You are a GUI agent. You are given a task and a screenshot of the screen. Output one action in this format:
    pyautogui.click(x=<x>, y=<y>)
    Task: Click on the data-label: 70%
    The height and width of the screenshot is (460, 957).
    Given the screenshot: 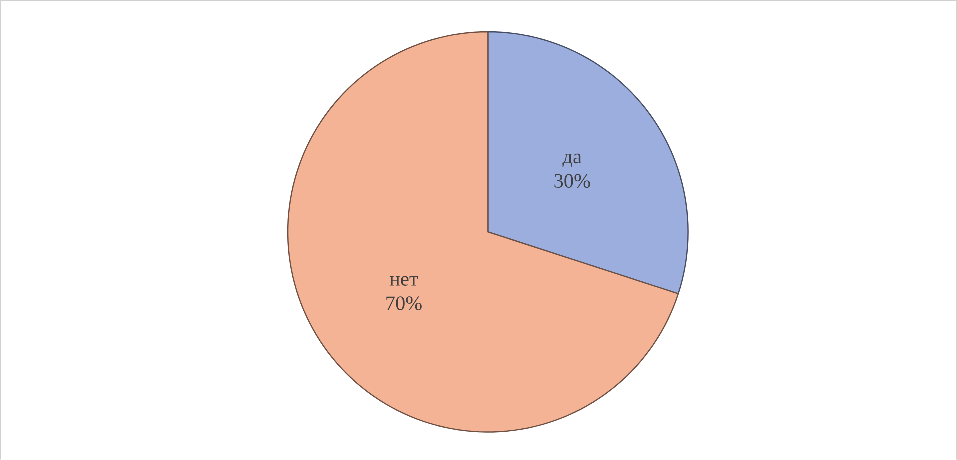 What is the action you would take?
    pyautogui.click(x=404, y=303)
    